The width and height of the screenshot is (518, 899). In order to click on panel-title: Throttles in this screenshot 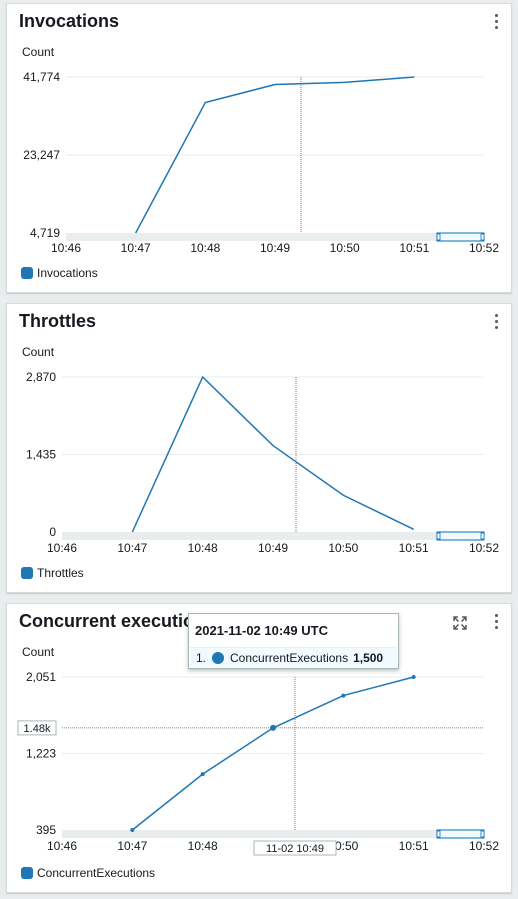, I will do `click(58, 321)`.